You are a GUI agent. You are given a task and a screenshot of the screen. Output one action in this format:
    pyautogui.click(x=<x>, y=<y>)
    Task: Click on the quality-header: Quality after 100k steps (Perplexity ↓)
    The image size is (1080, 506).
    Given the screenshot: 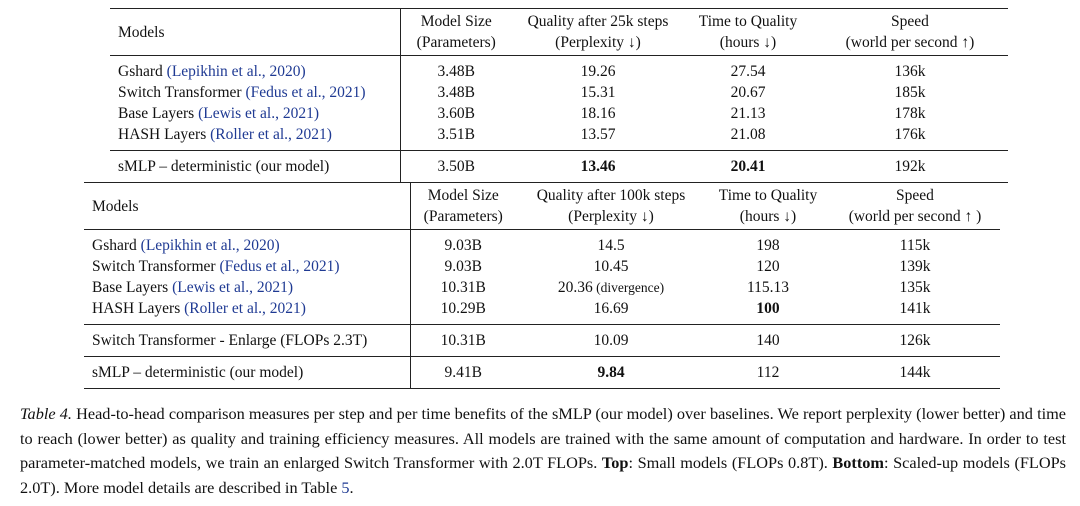 What is the action you would take?
    pyautogui.click(x=611, y=206)
    